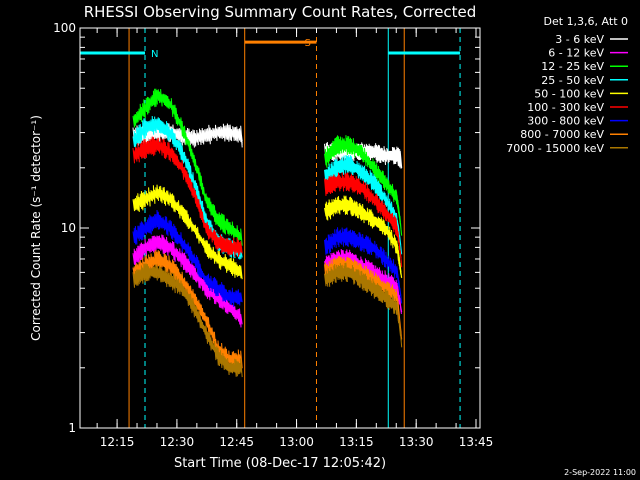  I want to click on x-tick-label-4: 13:15, so click(356, 442).